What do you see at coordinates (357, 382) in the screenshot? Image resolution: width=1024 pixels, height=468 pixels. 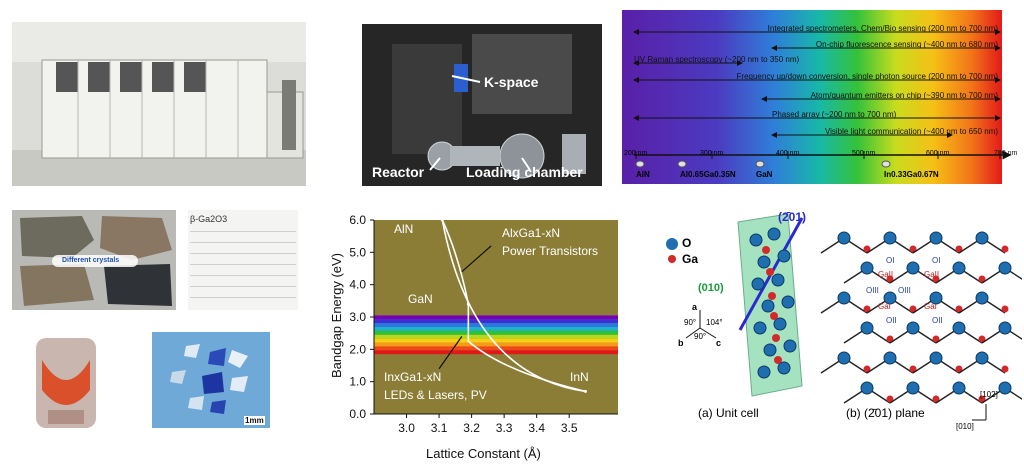 I see `y-tick-label: 1.0` at bounding box center [357, 382].